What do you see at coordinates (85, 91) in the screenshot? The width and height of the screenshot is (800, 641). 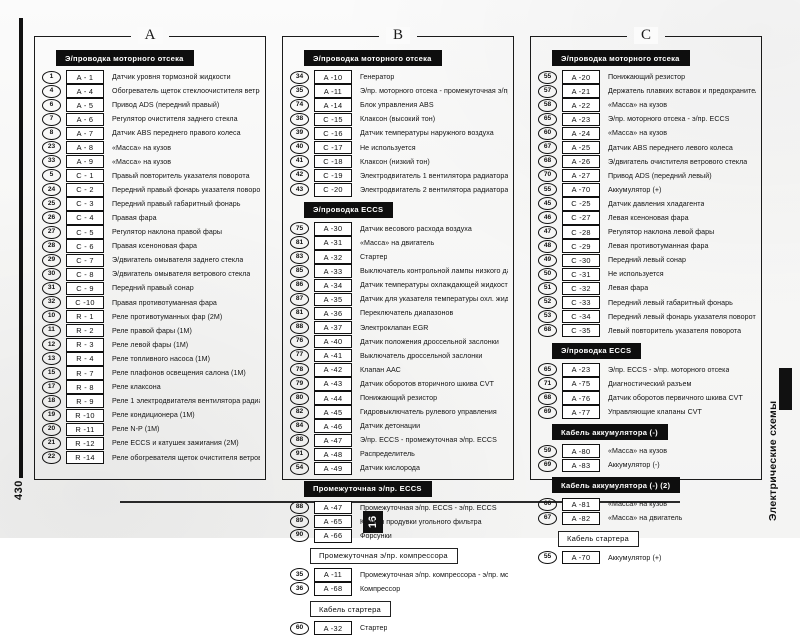 I see `connector-code: A - 4` at bounding box center [85, 91].